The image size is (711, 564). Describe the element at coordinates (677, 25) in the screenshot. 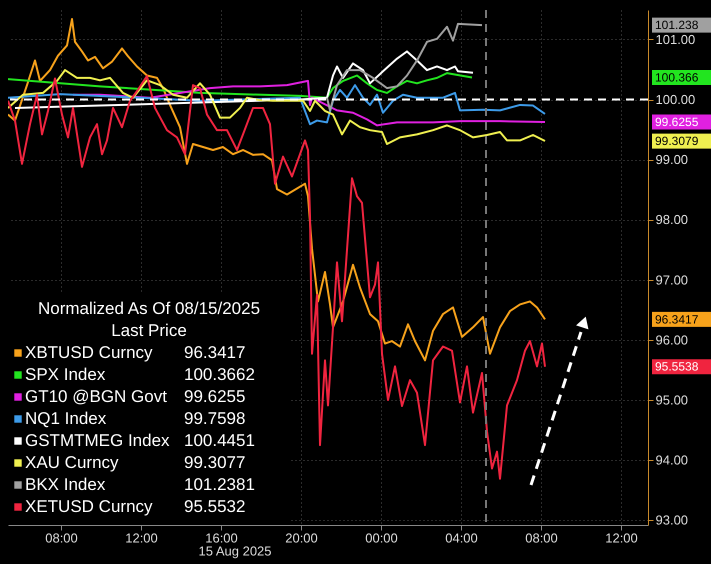

I see `text: 101.238` at that location.